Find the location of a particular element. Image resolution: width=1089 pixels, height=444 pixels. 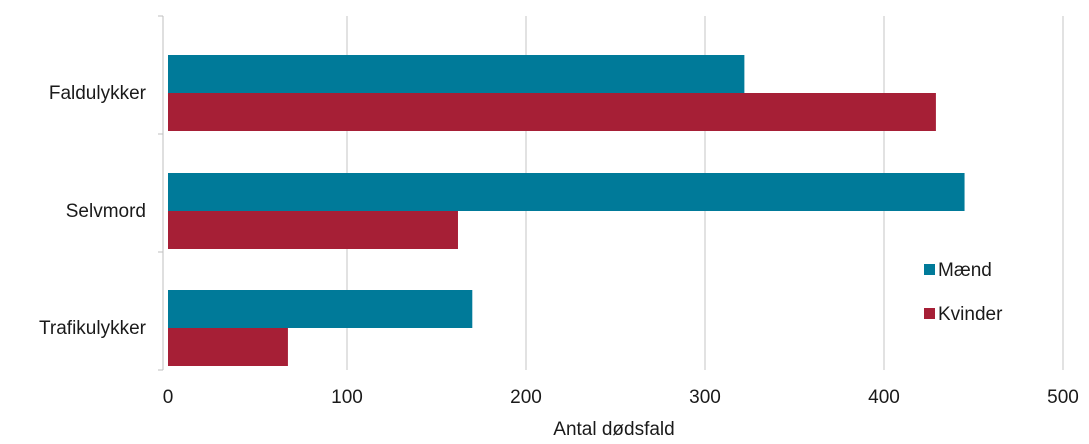

category-label: Selvmord is located at coordinates (106, 211).